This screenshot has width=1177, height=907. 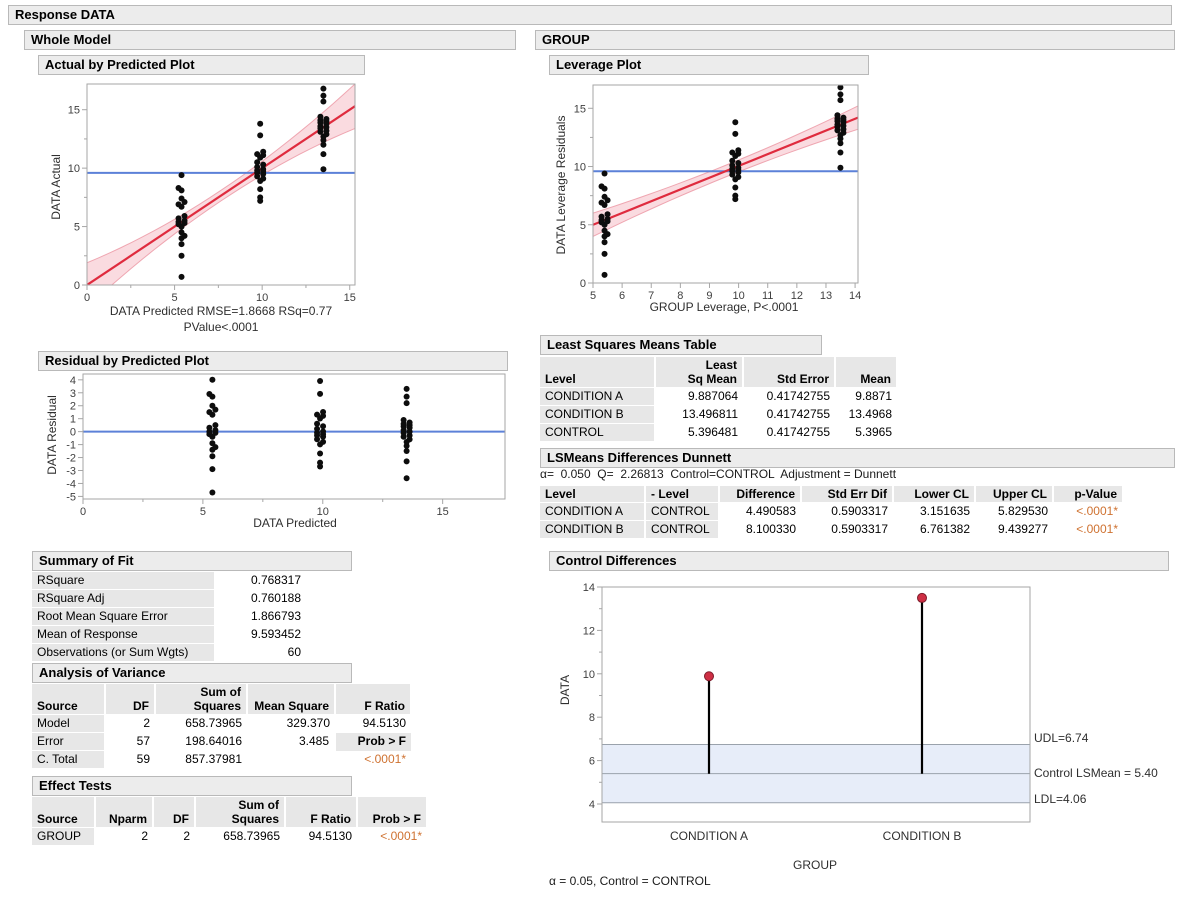 I want to click on outline-analysis-of-variance: Analysis of Variance, so click(x=192, y=673).